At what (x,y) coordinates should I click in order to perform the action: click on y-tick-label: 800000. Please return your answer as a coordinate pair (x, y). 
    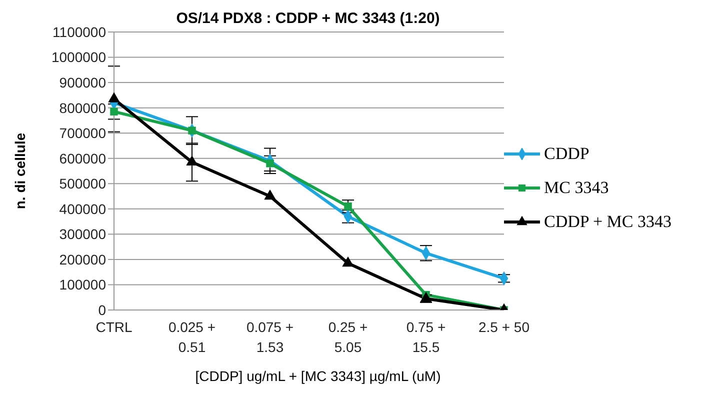
    Looking at the image, I should click on (82, 108).